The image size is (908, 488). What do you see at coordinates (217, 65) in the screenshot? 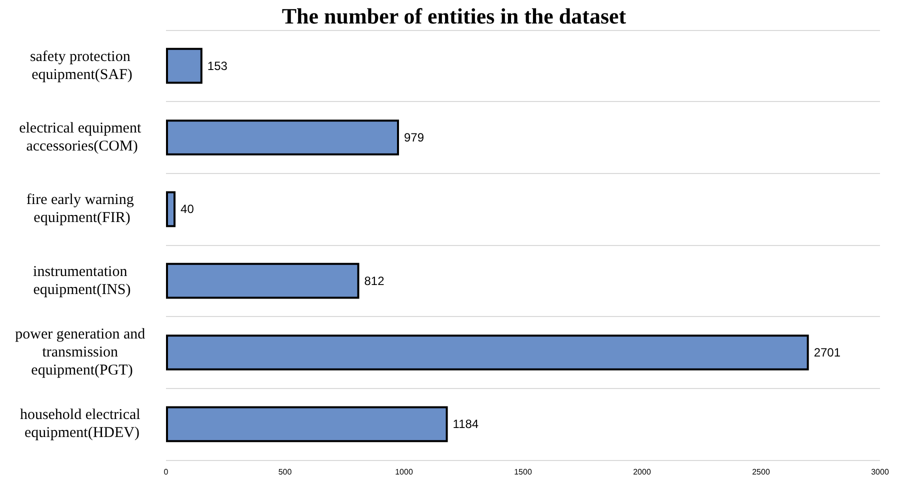
I see `data-label: 153` at bounding box center [217, 65].